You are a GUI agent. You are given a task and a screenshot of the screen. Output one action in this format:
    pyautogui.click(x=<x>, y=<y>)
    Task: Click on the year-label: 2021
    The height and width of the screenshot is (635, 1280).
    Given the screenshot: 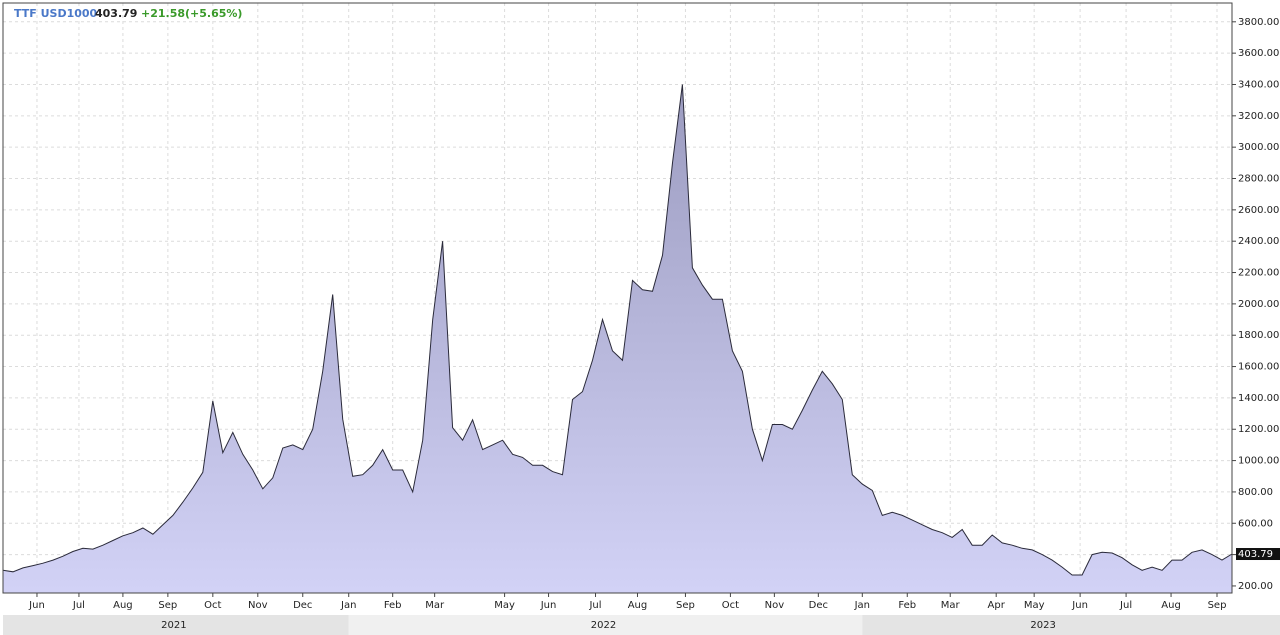 What is the action you would take?
    pyautogui.click(x=173, y=625)
    